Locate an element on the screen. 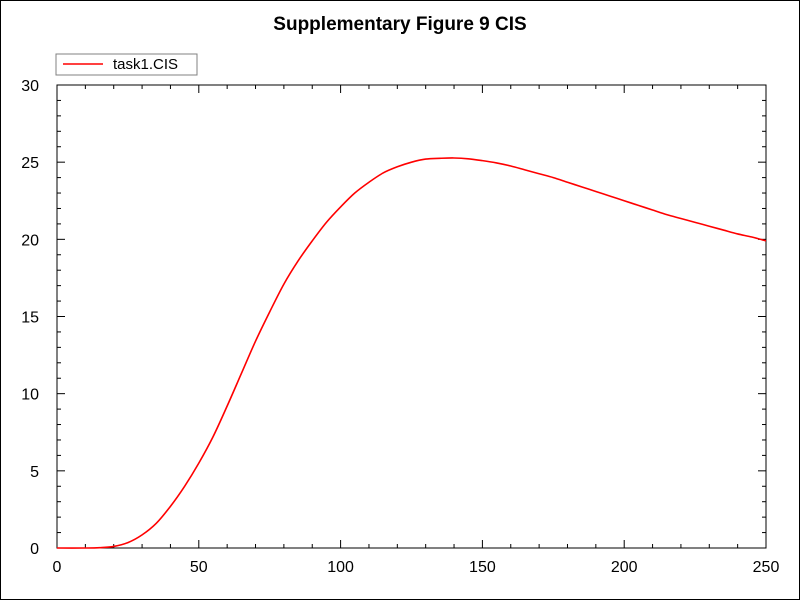  x-tick-label: 0 is located at coordinates (57, 567).